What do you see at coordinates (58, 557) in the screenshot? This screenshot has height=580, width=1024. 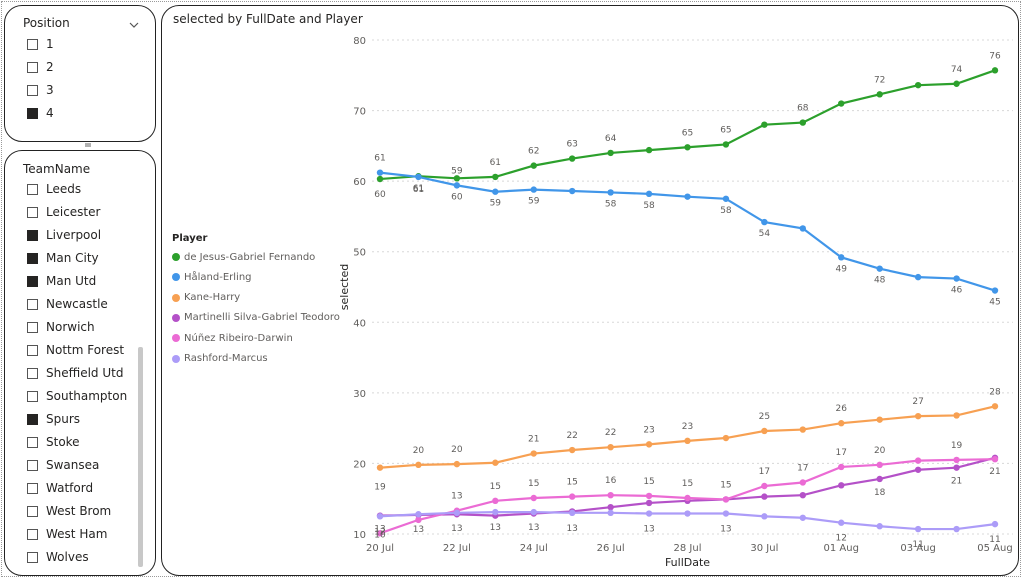 I see `team-option: Wolves` at bounding box center [58, 557].